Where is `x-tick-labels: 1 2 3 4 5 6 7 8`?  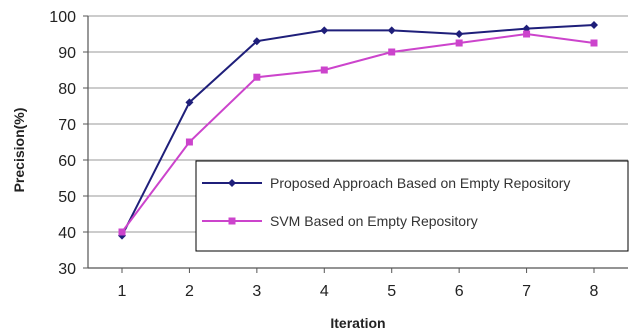 x-tick-labels: 1 2 3 4 5 6 7 8 is located at coordinates (358, 291).